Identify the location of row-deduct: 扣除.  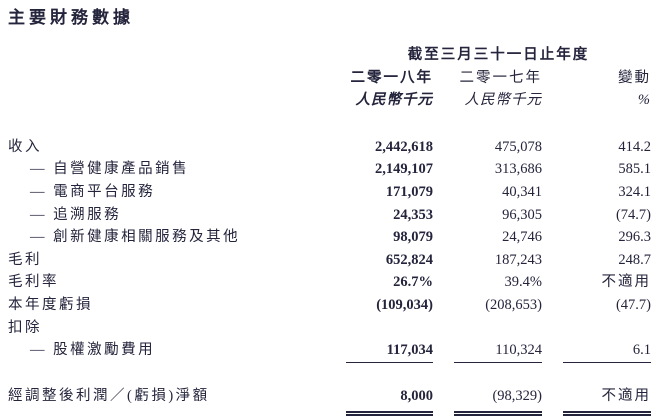
(329, 328).